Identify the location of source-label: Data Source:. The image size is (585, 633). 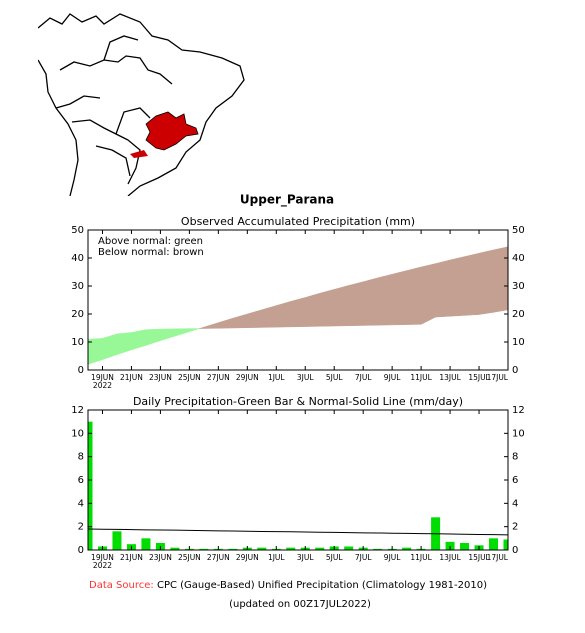
(121, 585).